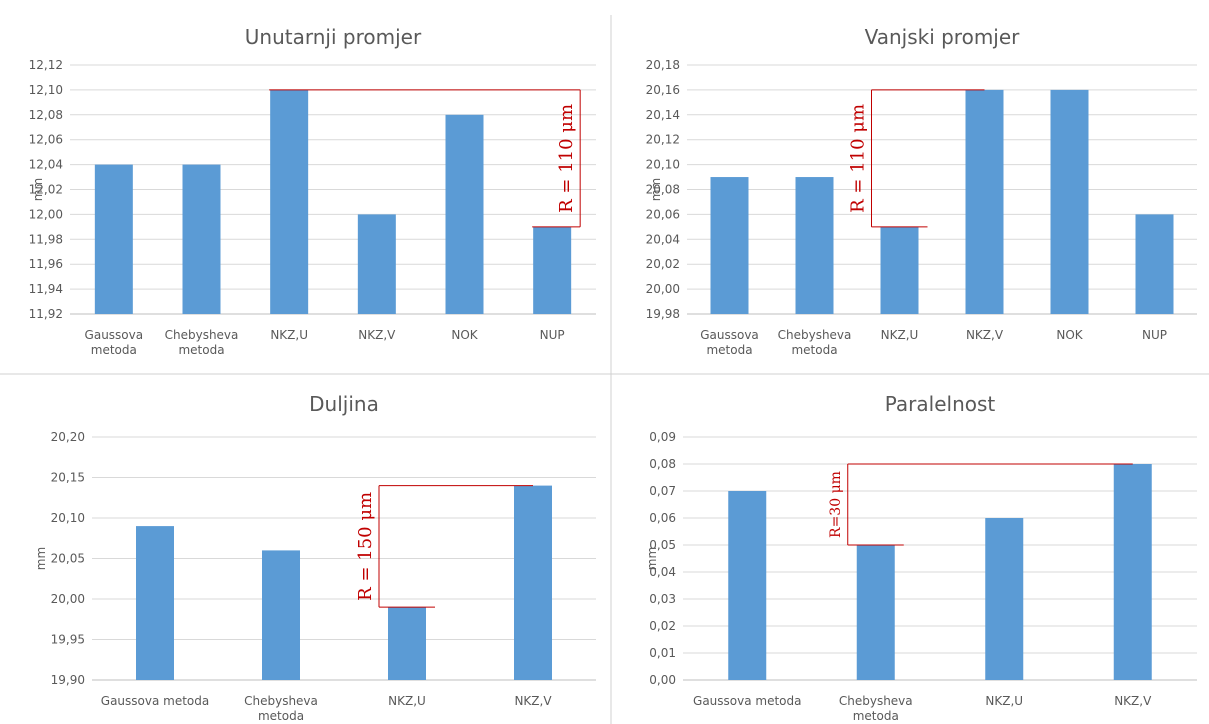 The image size is (1209, 724). What do you see at coordinates (663, 264) in the screenshot?
I see `y-tick-label: 20,02` at bounding box center [663, 264].